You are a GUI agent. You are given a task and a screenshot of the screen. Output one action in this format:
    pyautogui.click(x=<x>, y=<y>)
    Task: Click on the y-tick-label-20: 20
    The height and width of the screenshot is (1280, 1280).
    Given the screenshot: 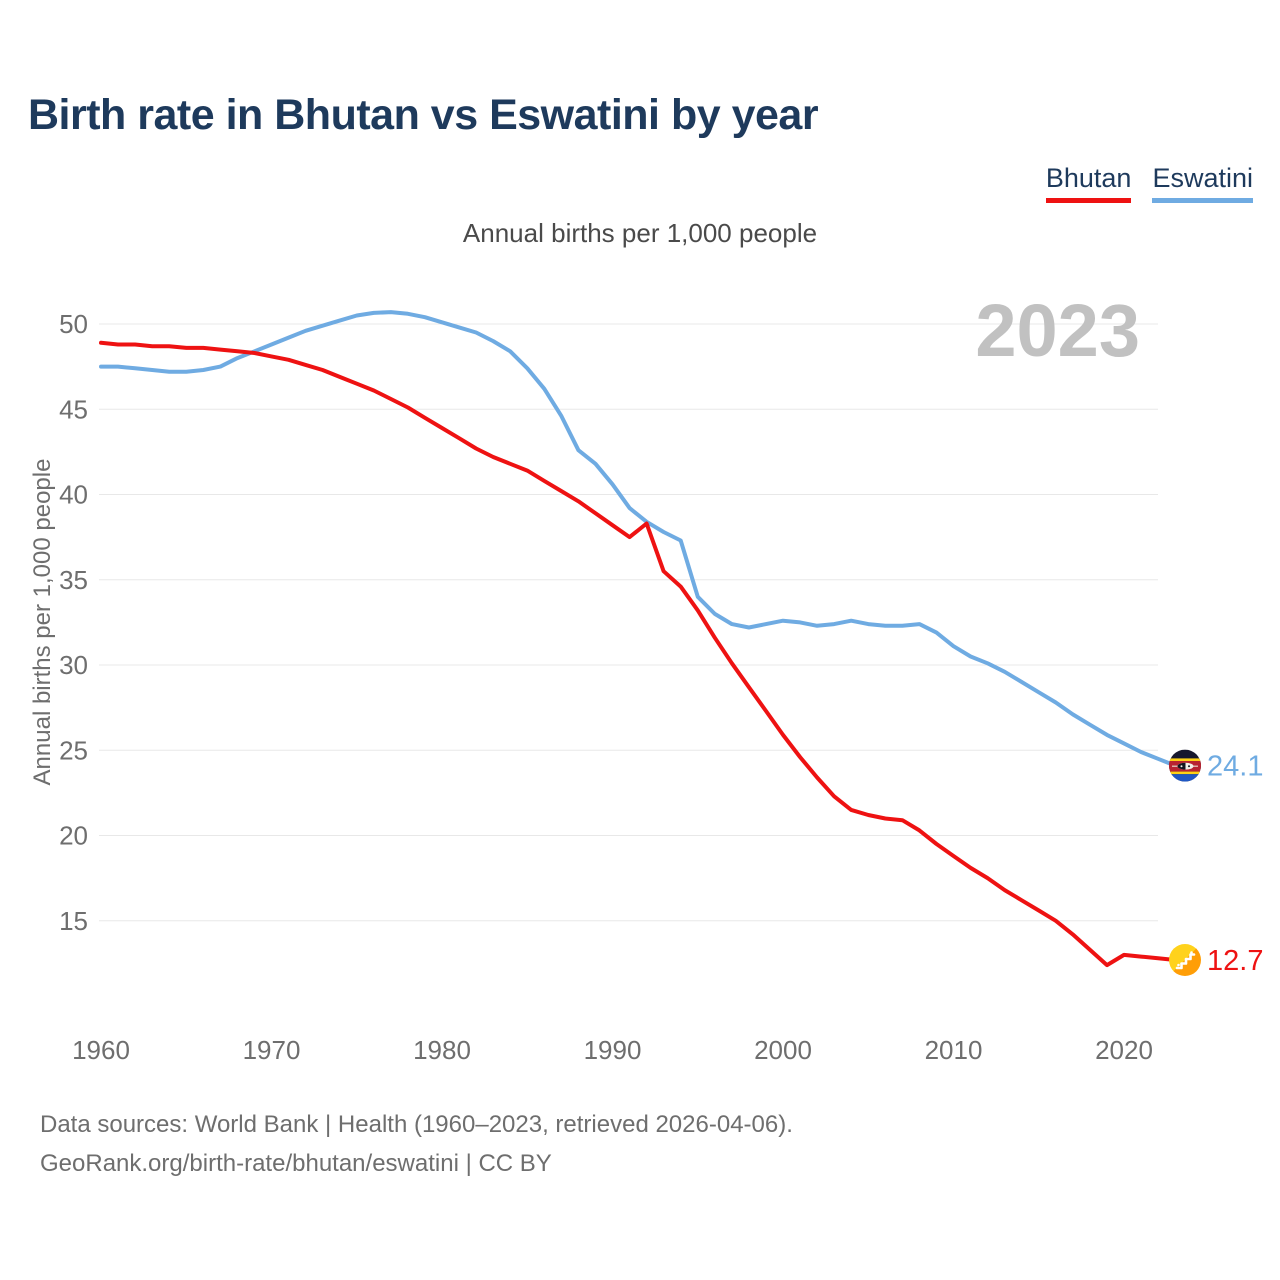 What is the action you would take?
    pyautogui.click(x=73, y=836)
    